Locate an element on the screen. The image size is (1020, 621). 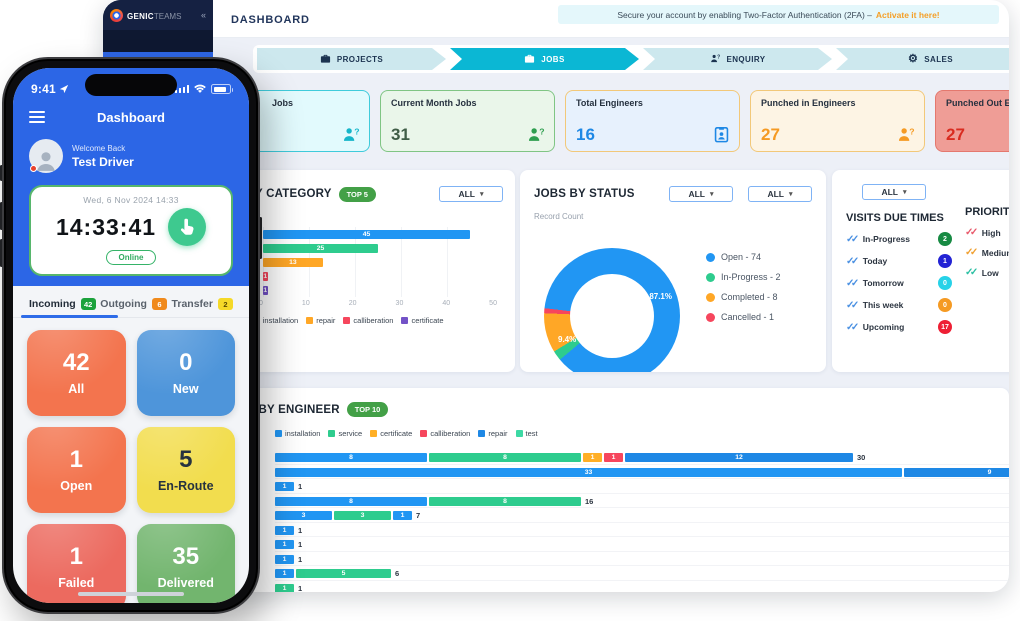
phone-blue-header: 9:41 Dashboard is located at coordinates (131, 177).